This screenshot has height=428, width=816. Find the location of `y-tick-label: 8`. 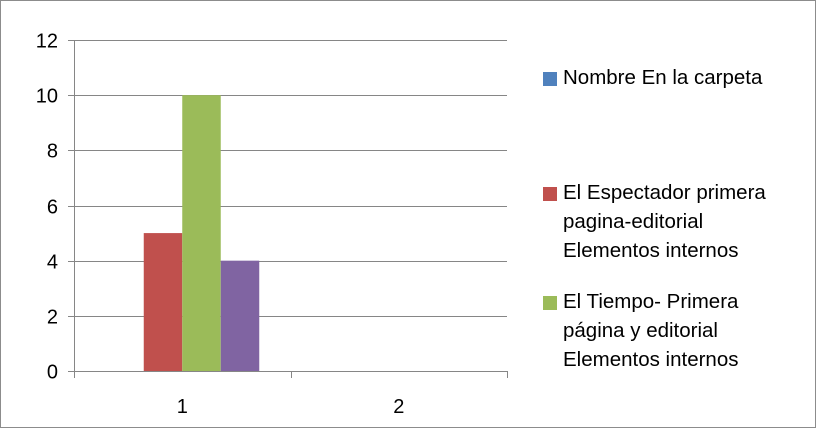

y-tick-label: 8 is located at coordinates (52, 152).